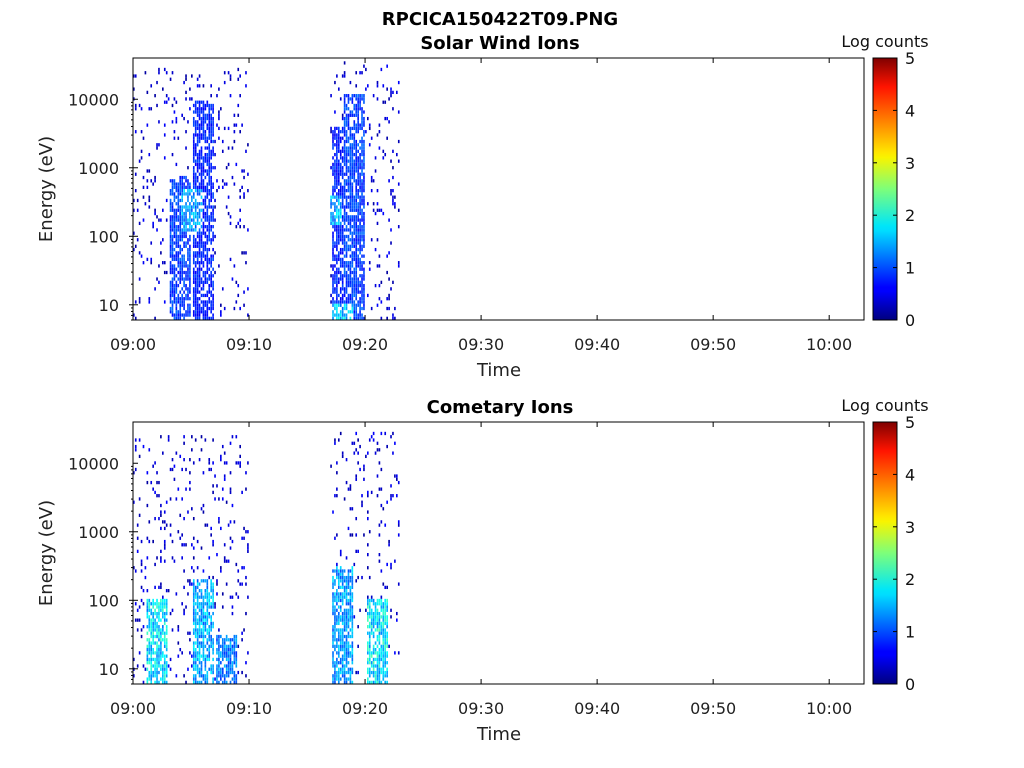  What do you see at coordinates (910, 632) in the screenshot?
I see `colorbar-tick-label: 1` at bounding box center [910, 632].